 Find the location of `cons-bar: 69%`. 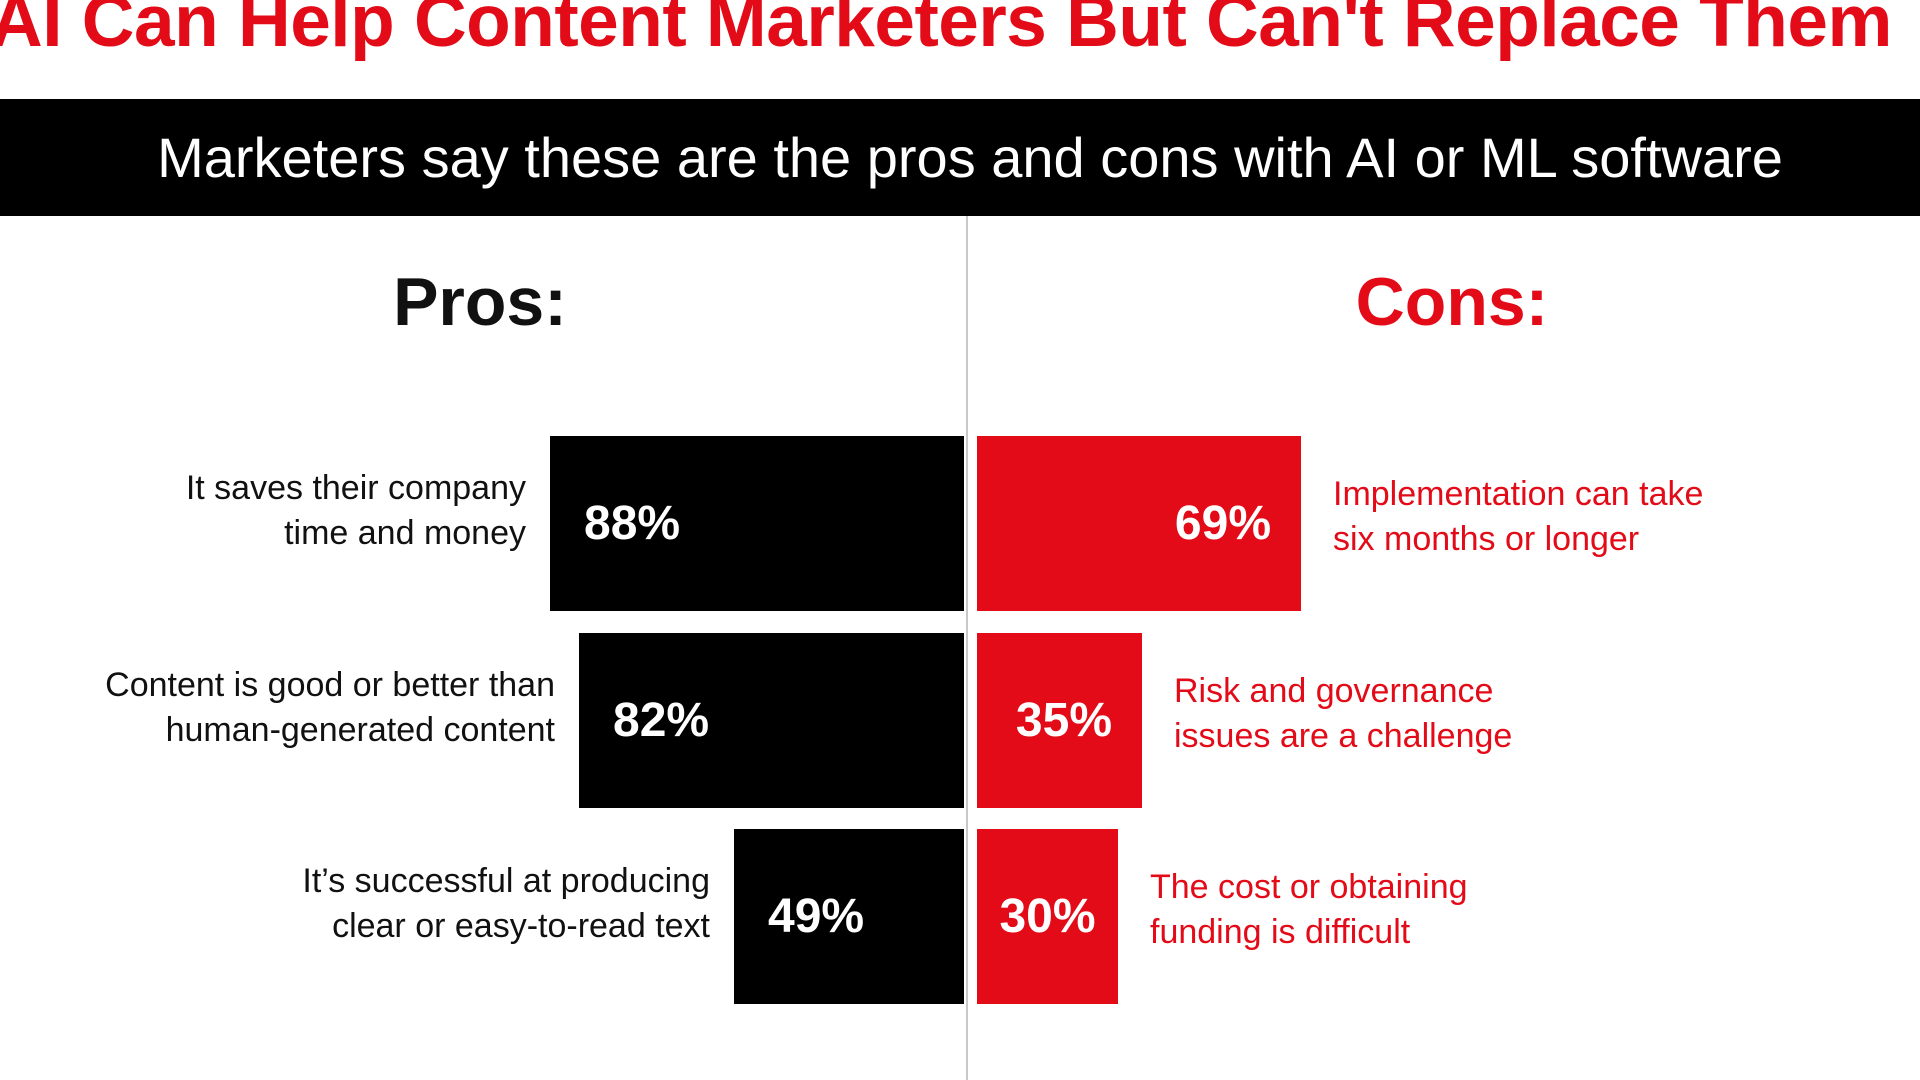

cons-bar: 69% is located at coordinates (1139, 523).